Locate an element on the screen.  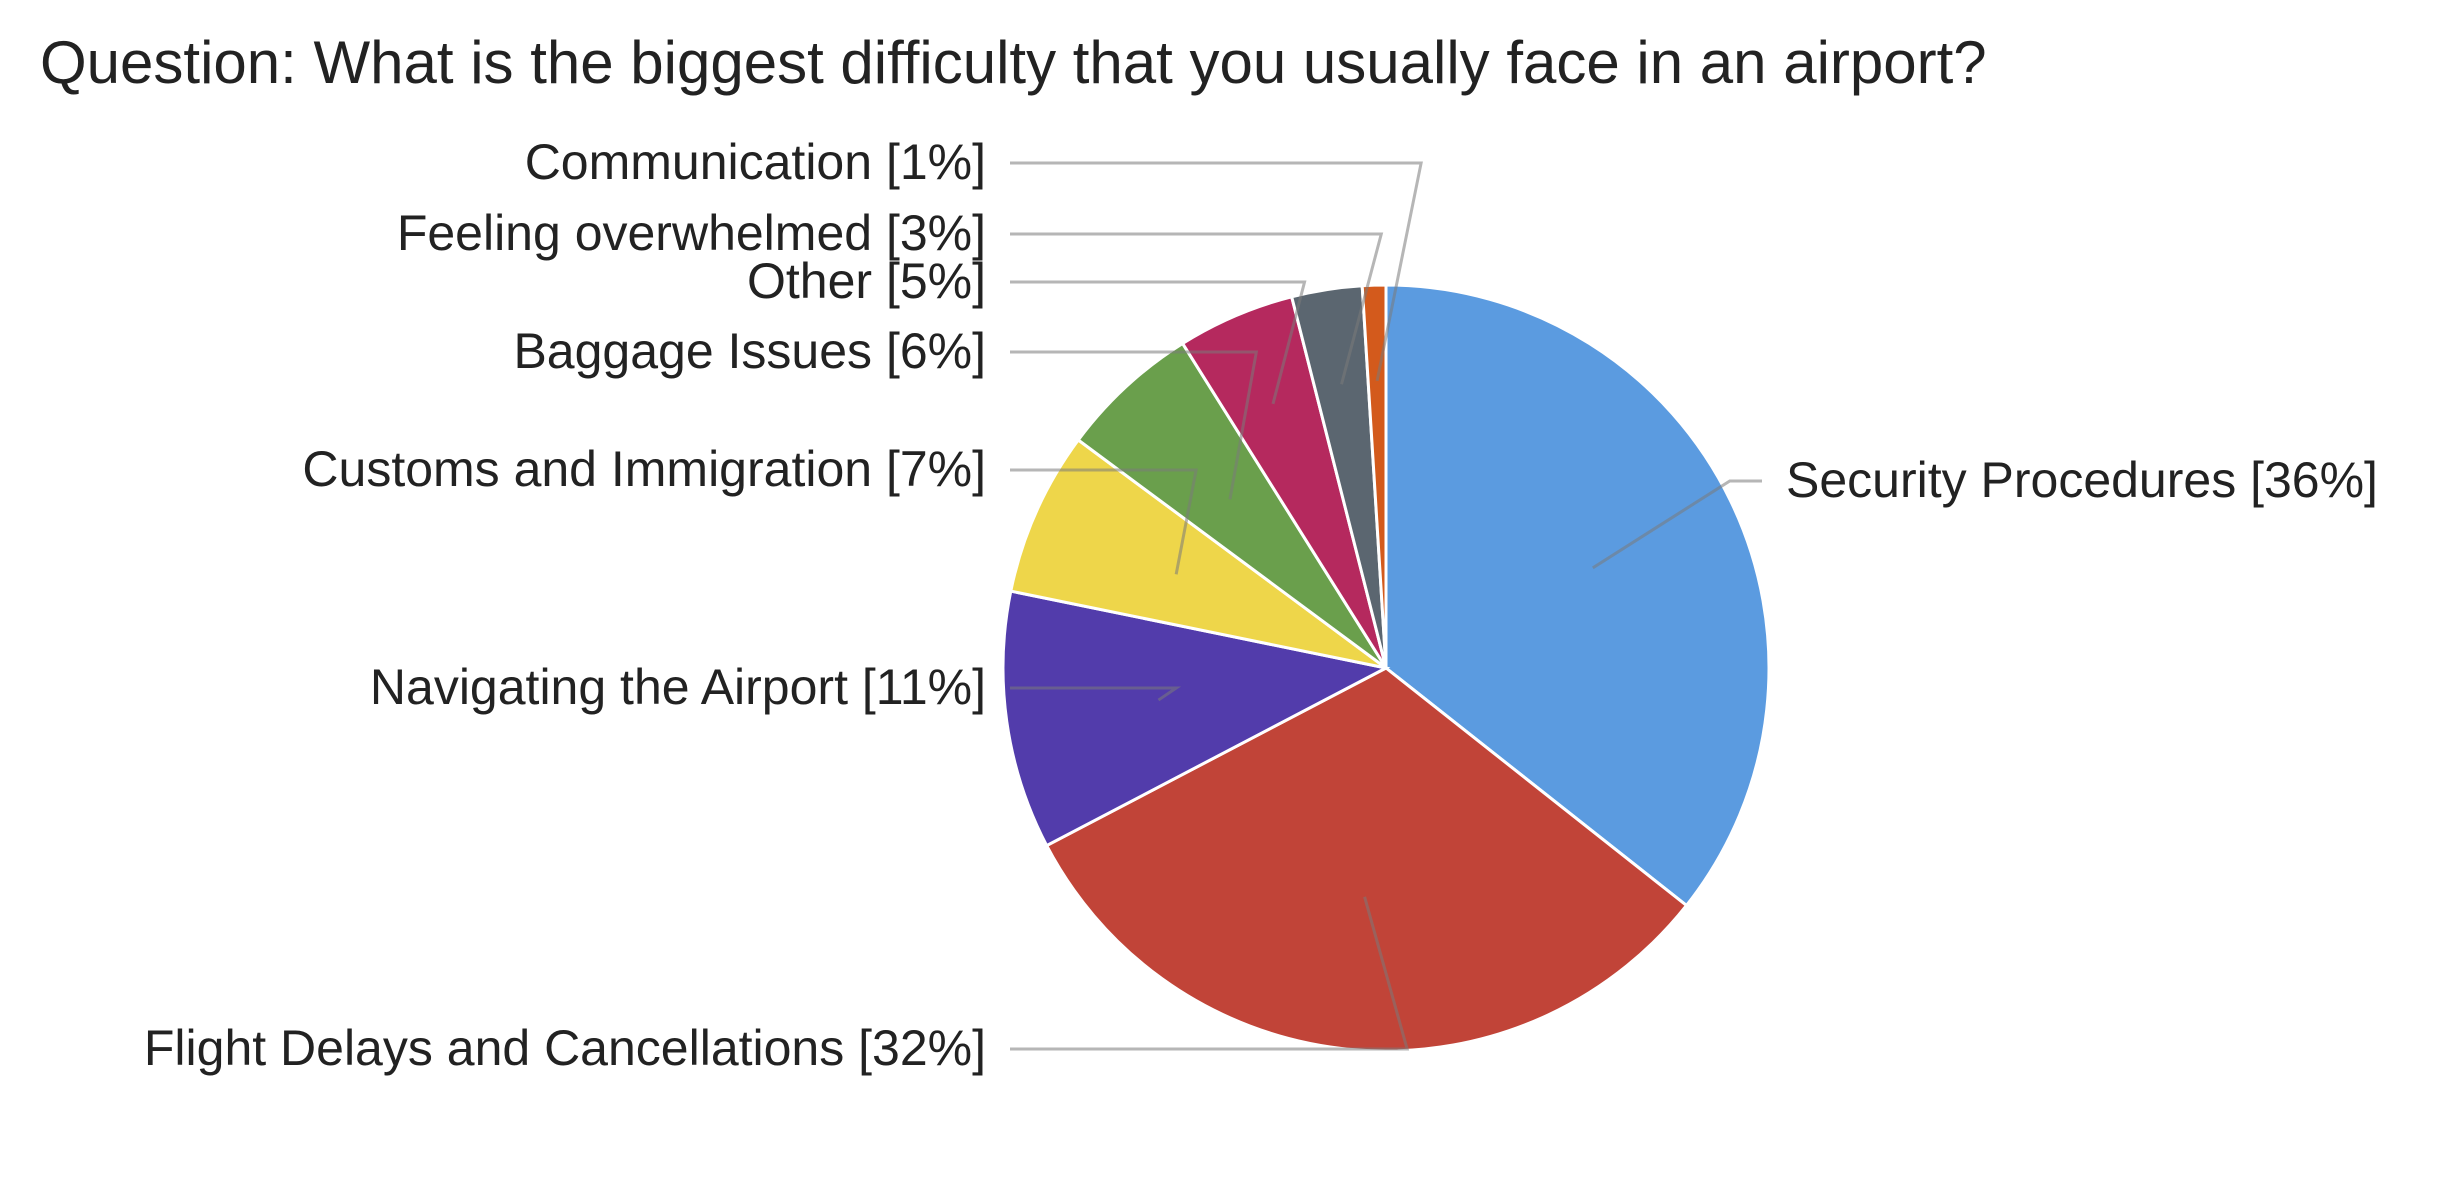
slice-label: Navigating the Airport [11%] is located at coordinates (678, 687).